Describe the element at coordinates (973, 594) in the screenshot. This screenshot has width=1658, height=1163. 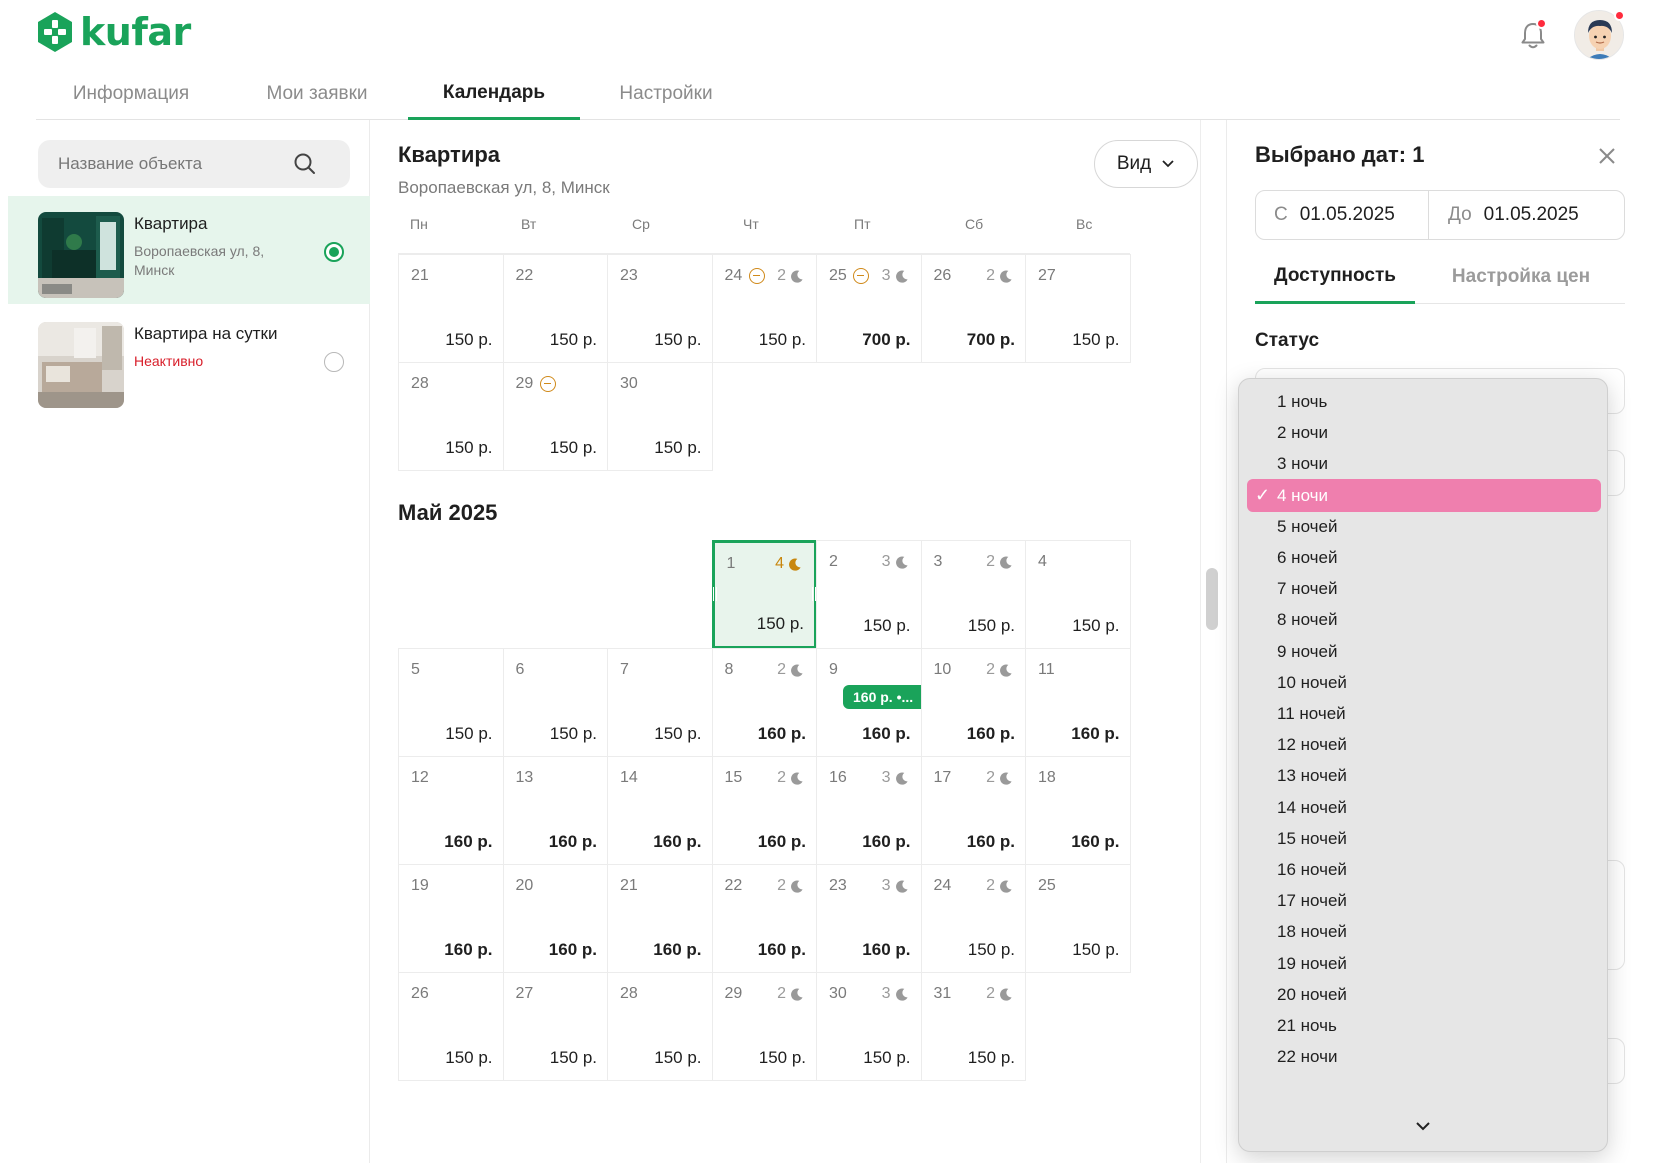
I see `calendar-day: 3 2 150 р.` at that location.